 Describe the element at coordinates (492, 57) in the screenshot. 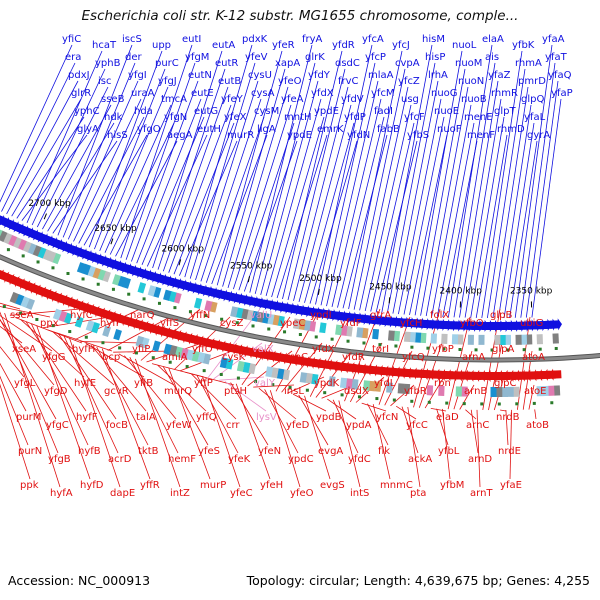

I see `forward-gene-label: ais` at that location.